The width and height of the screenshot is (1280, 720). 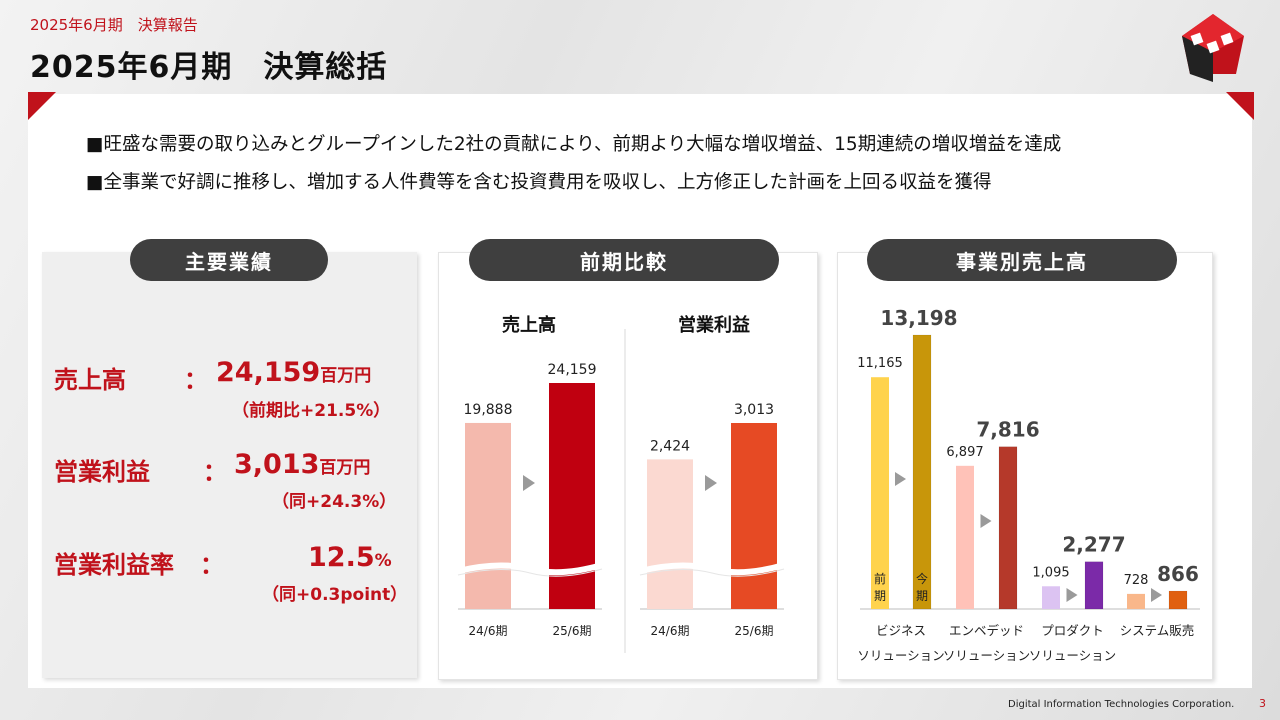 I want to click on kpi-margin-note: （同+0.3point）, so click(x=335, y=595).